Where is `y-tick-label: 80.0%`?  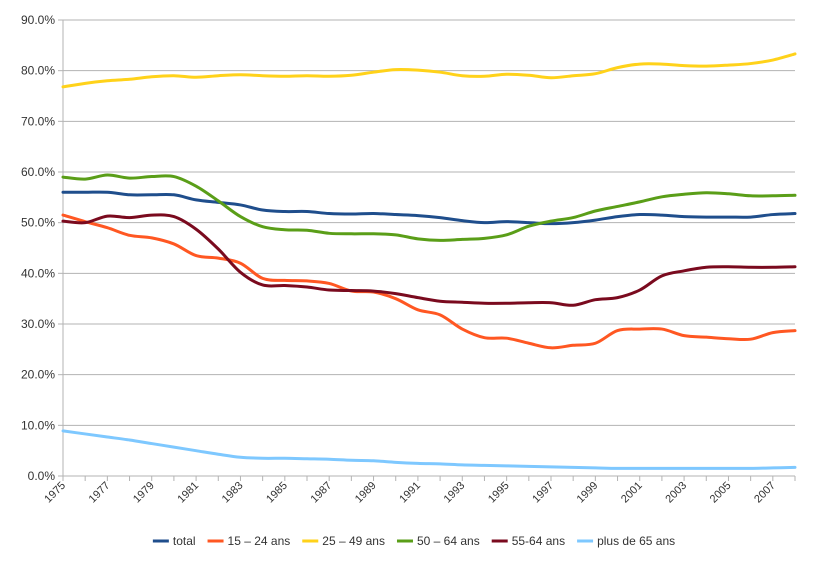
y-tick-label: 80.0% is located at coordinates (38, 71).